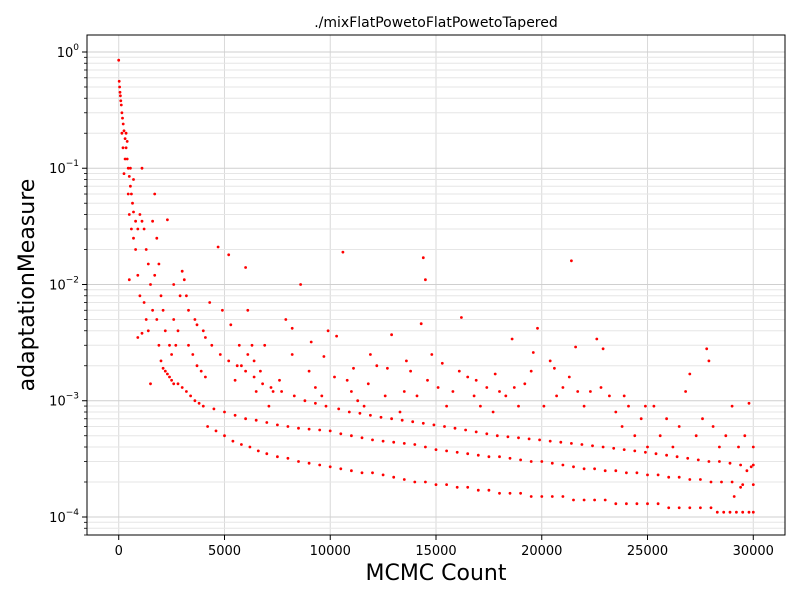  Describe the element at coordinates (435, 573) in the screenshot. I see `x-axis-label: MCMC Count` at that location.